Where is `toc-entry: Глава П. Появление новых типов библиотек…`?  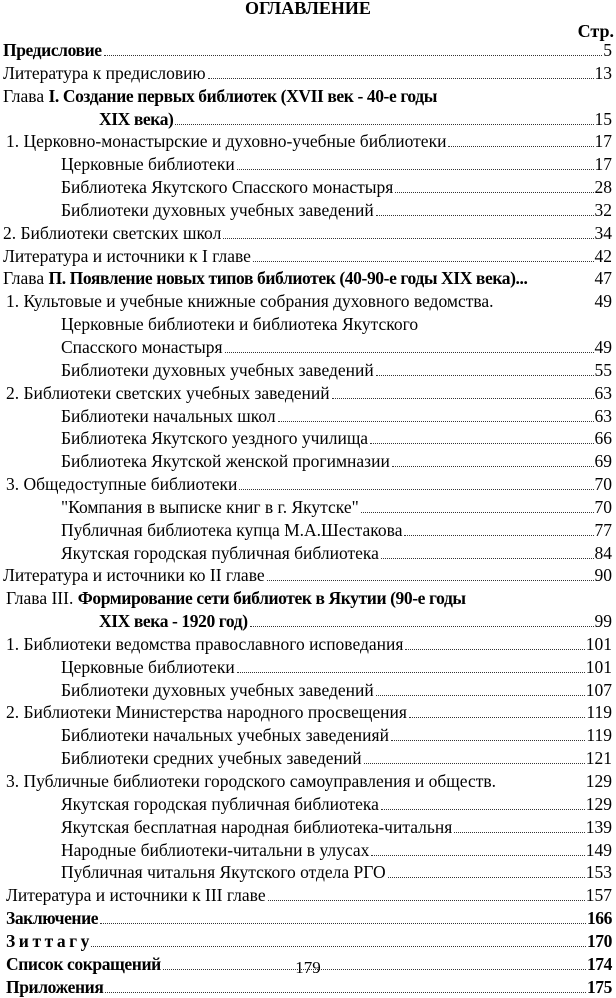
toc-entry: Глава П. Появление новых типов библиотек… is located at coordinates (306, 278).